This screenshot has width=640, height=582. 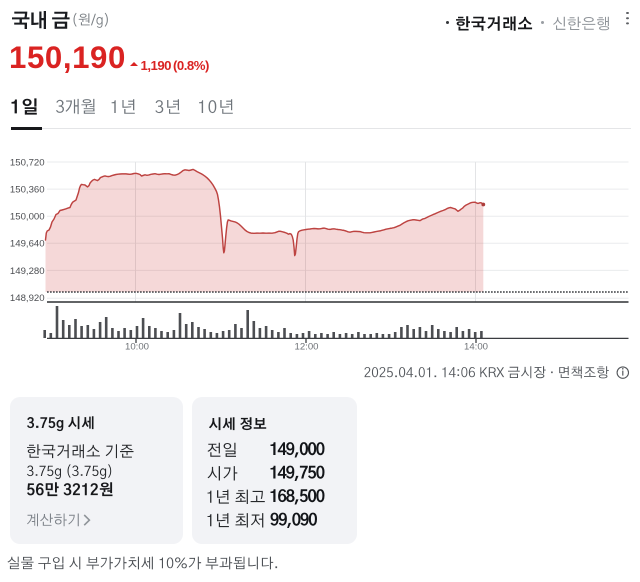 What do you see at coordinates (476, 347) in the screenshot?
I see `svg-text: 14:00` at bounding box center [476, 347].